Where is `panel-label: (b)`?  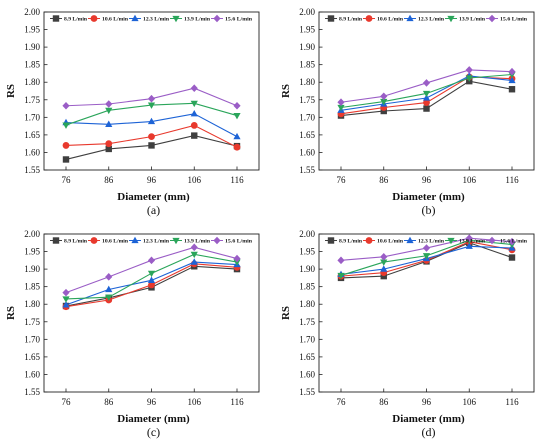
panel-label: (b) is located at coordinates (429, 210).